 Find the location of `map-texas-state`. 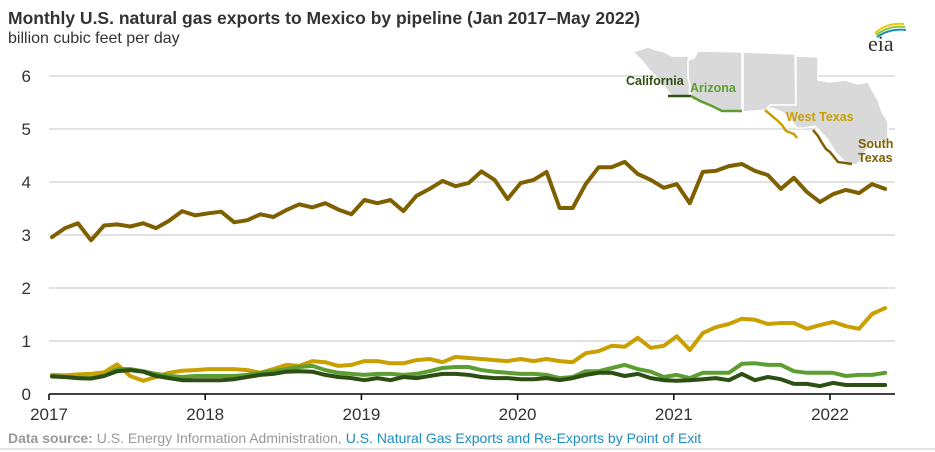

map-texas-state is located at coordinates (826, 110).